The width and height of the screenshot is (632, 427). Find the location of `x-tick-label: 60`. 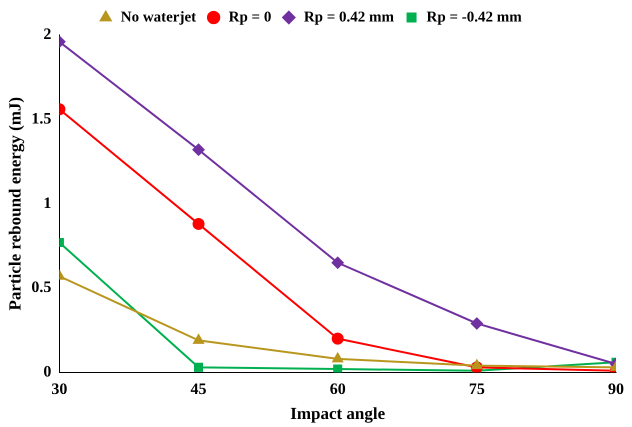

x-tick-label: 60 is located at coordinates (338, 389).